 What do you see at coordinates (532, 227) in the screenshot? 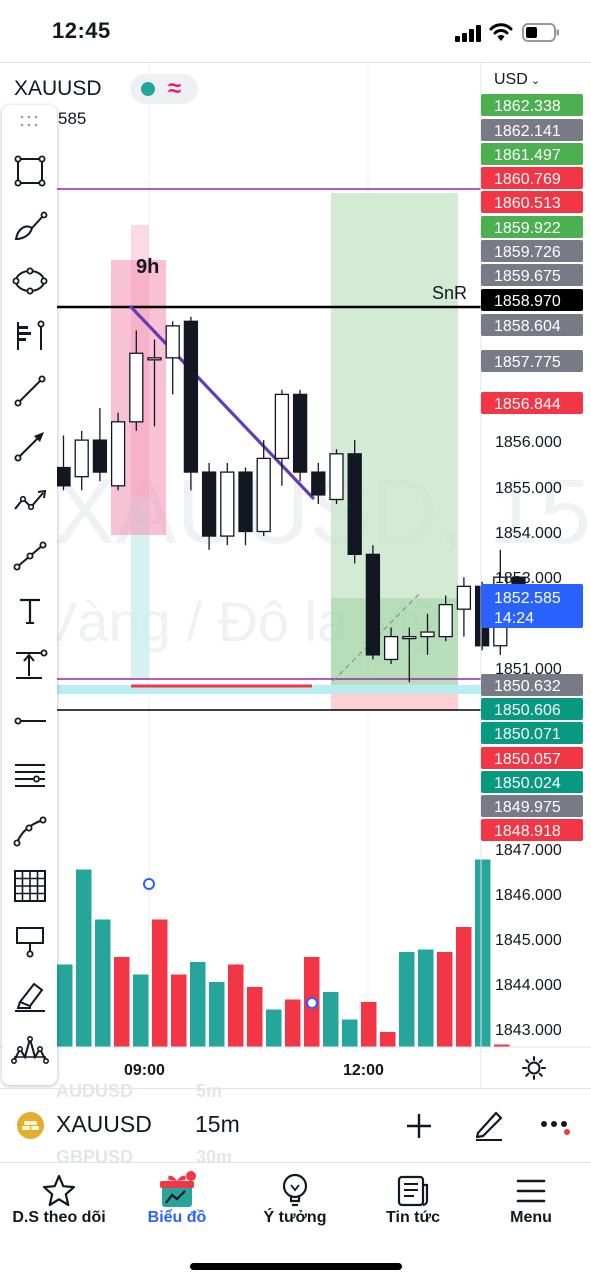
I see `price-tag: 1859.922` at bounding box center [532, 227].